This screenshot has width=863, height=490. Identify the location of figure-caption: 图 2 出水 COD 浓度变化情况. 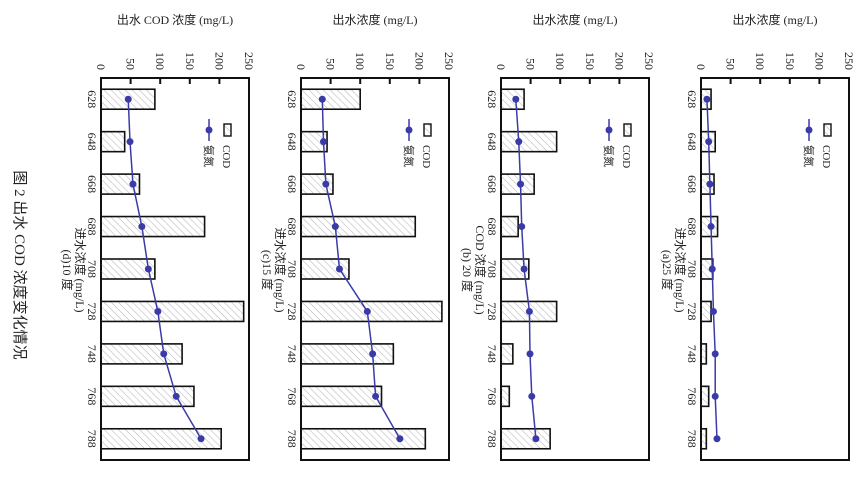
(19, 264).